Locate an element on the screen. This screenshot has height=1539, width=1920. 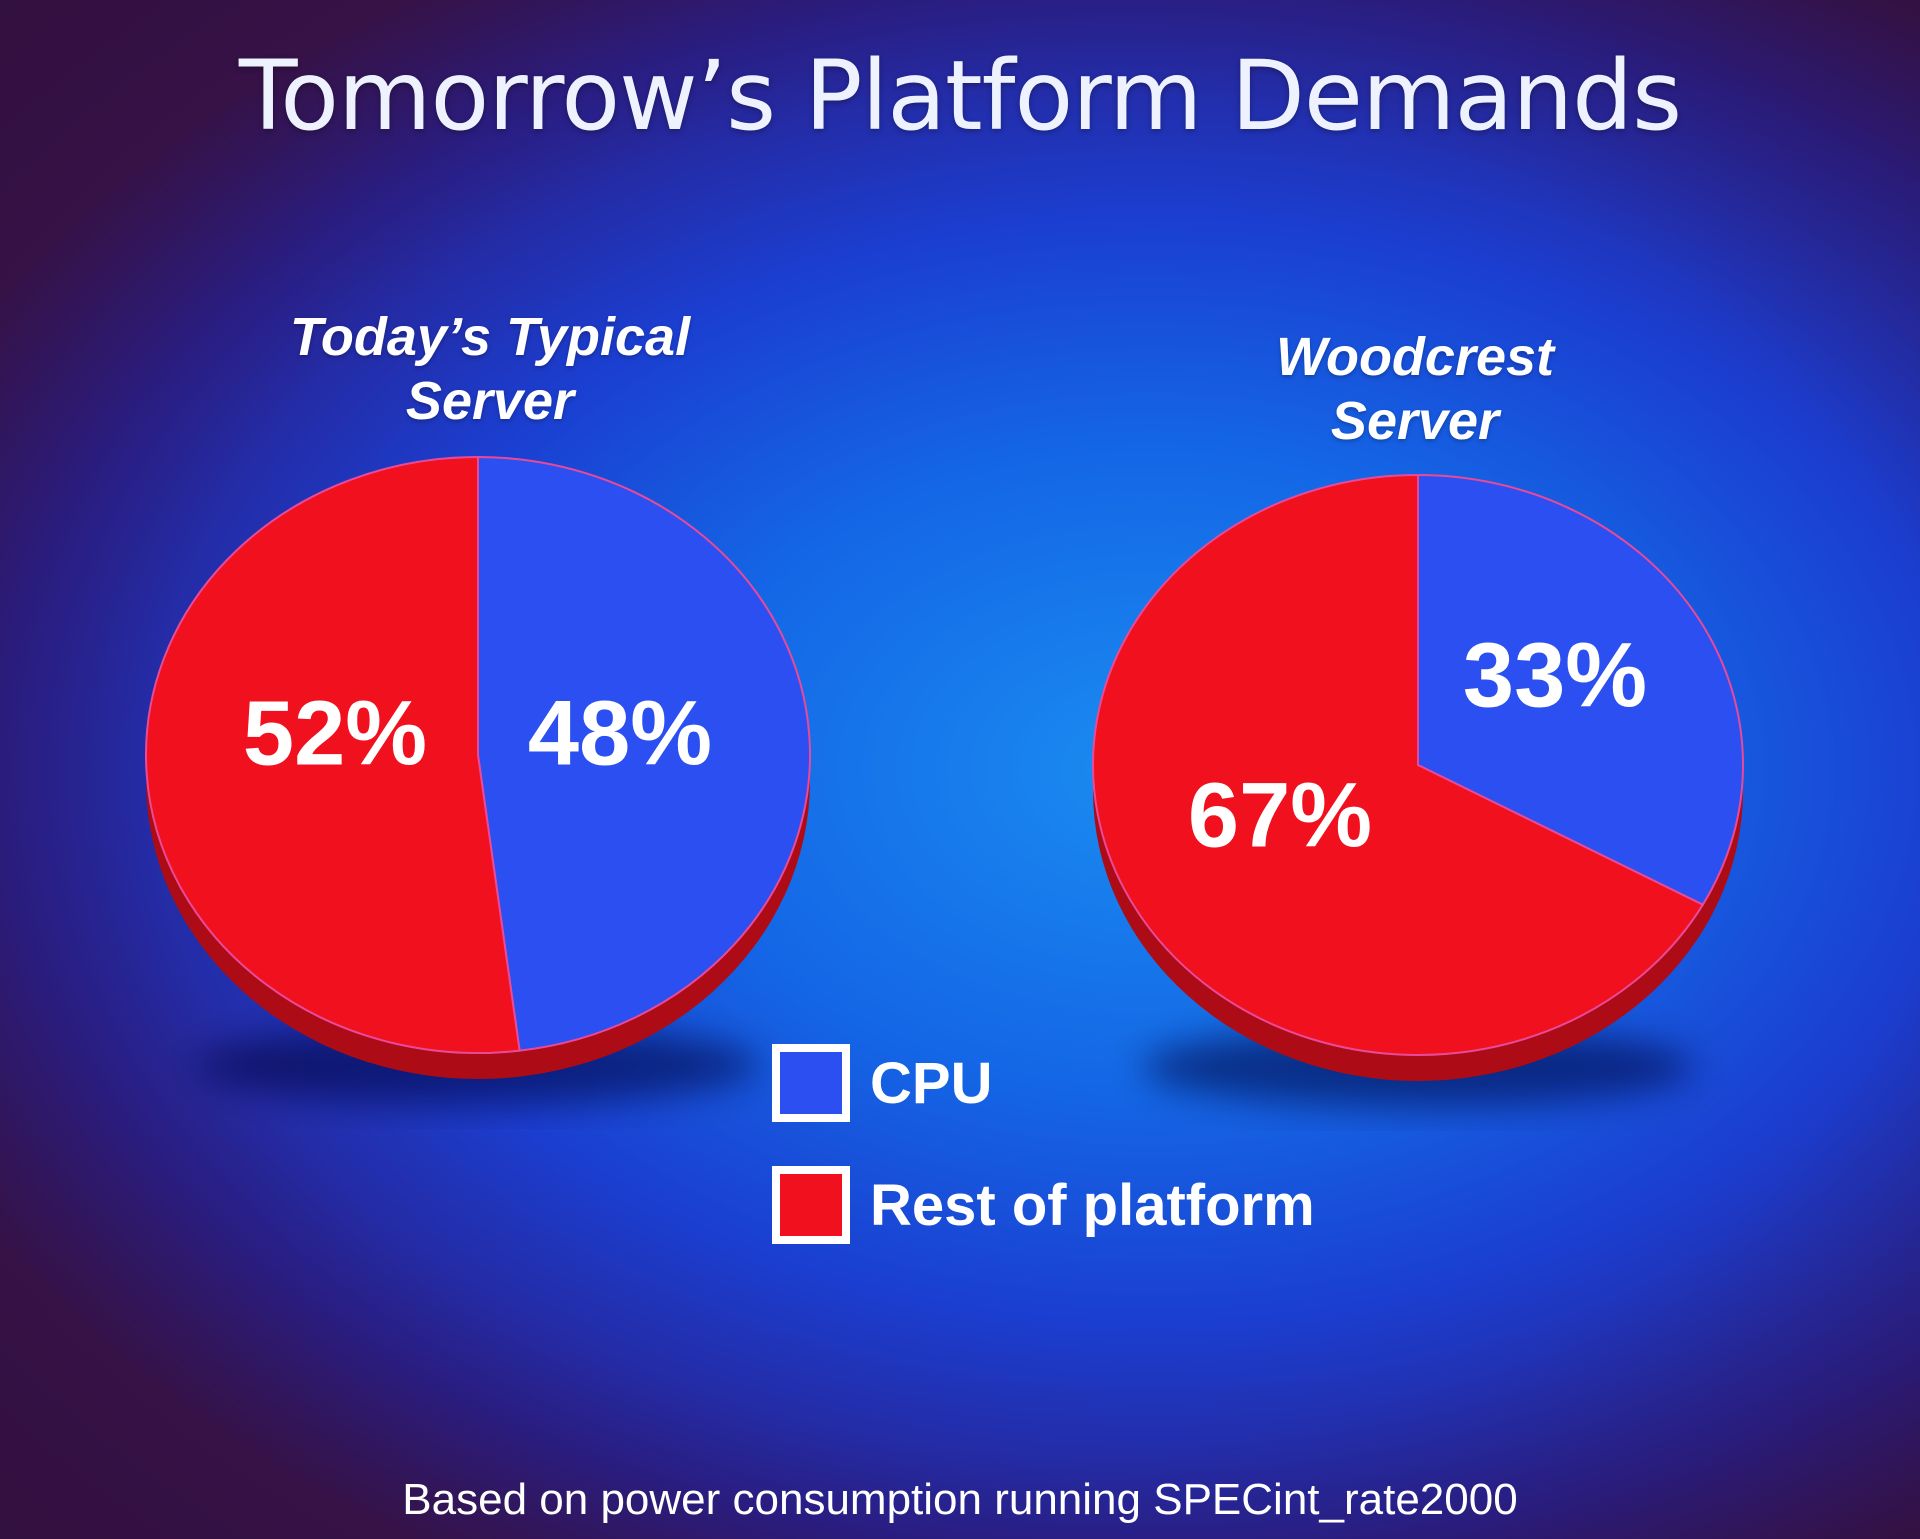
chart-title-today-line-2: Server is located at coordinates (490, 401).